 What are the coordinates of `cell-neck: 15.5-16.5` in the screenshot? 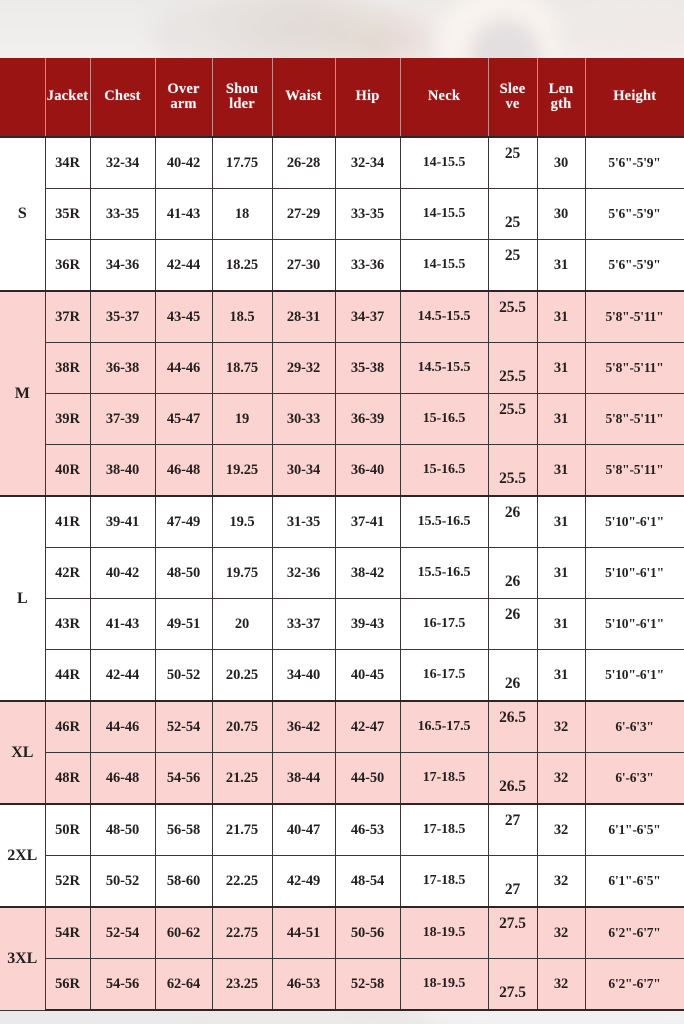 It's located at (444, 573).